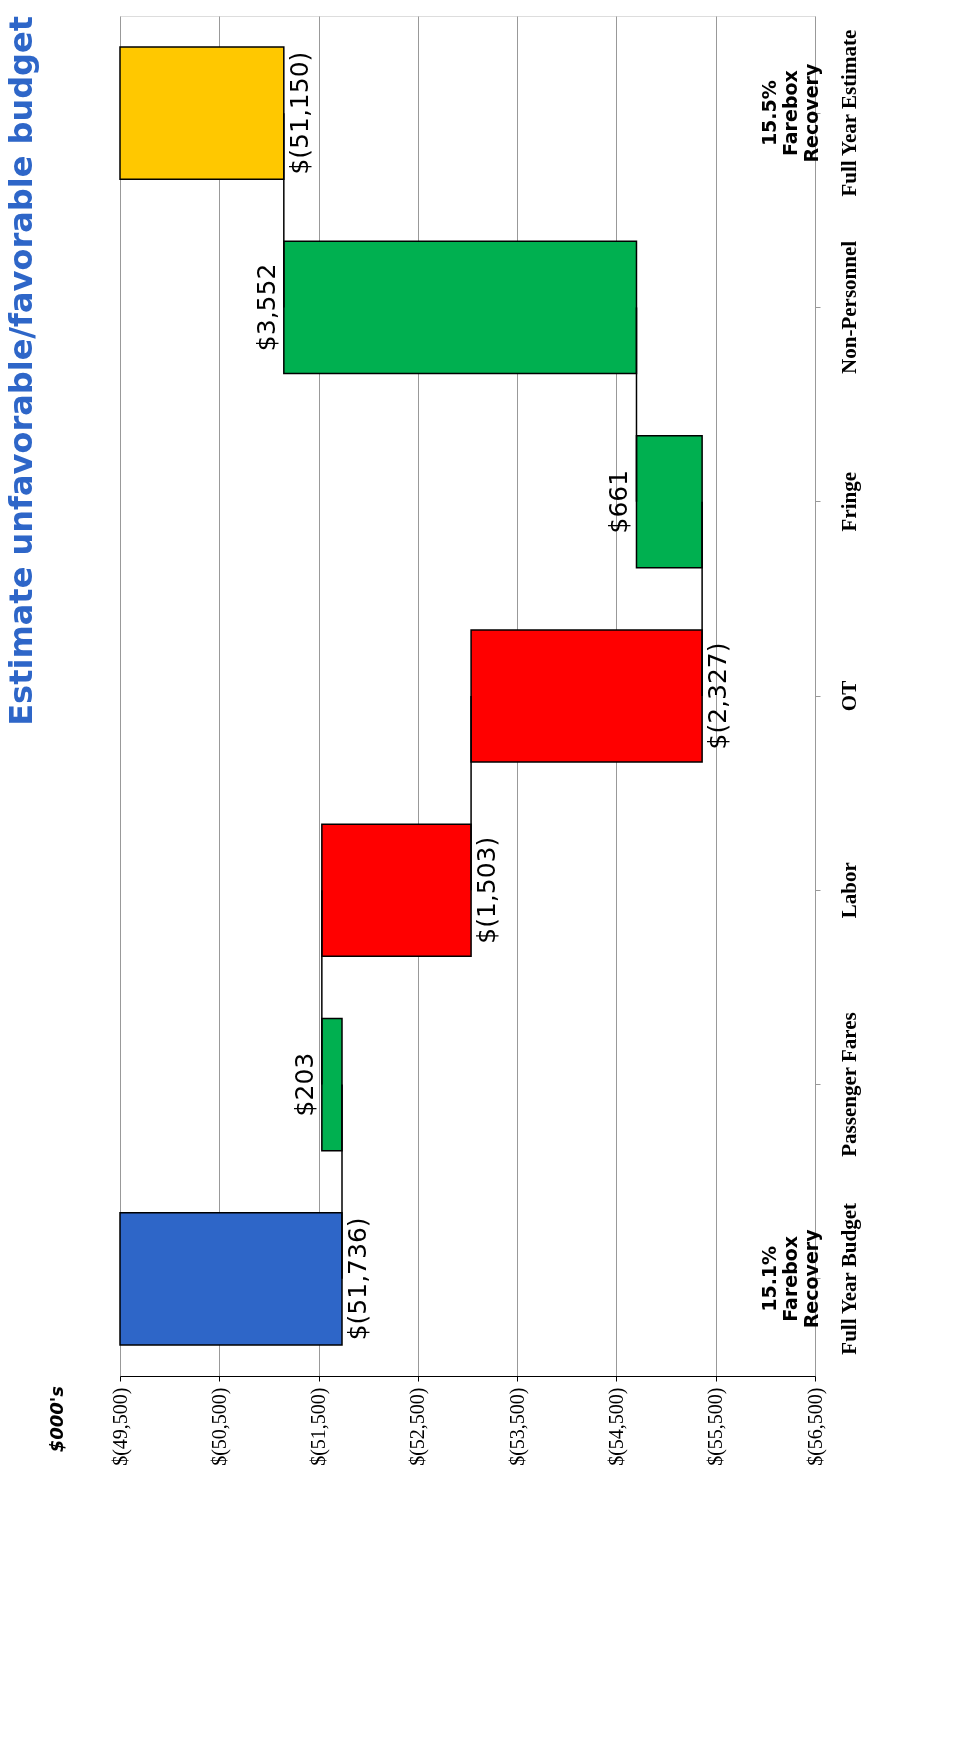 The image size is (961, 1746). What do you see at coordinates (266, 307) in the screenshot?
I see `data-label: $3,552` at bounding box center [266, 307].